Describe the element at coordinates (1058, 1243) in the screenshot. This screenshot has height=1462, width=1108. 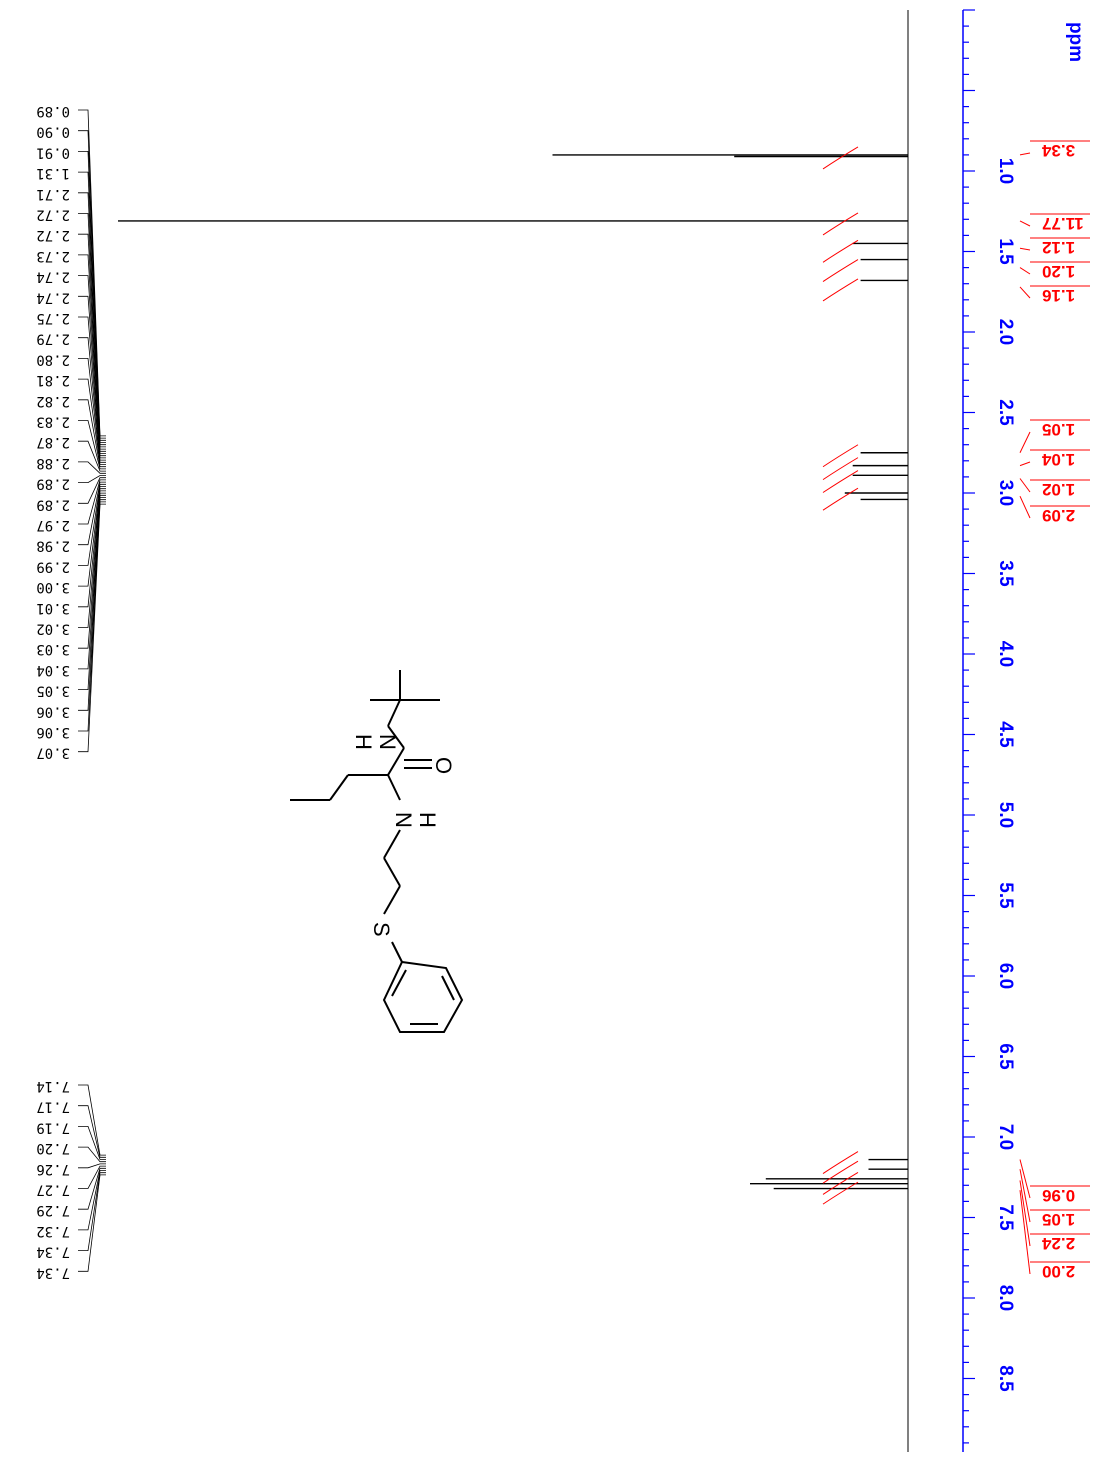
I see `integral-value: 2.24` at that location.